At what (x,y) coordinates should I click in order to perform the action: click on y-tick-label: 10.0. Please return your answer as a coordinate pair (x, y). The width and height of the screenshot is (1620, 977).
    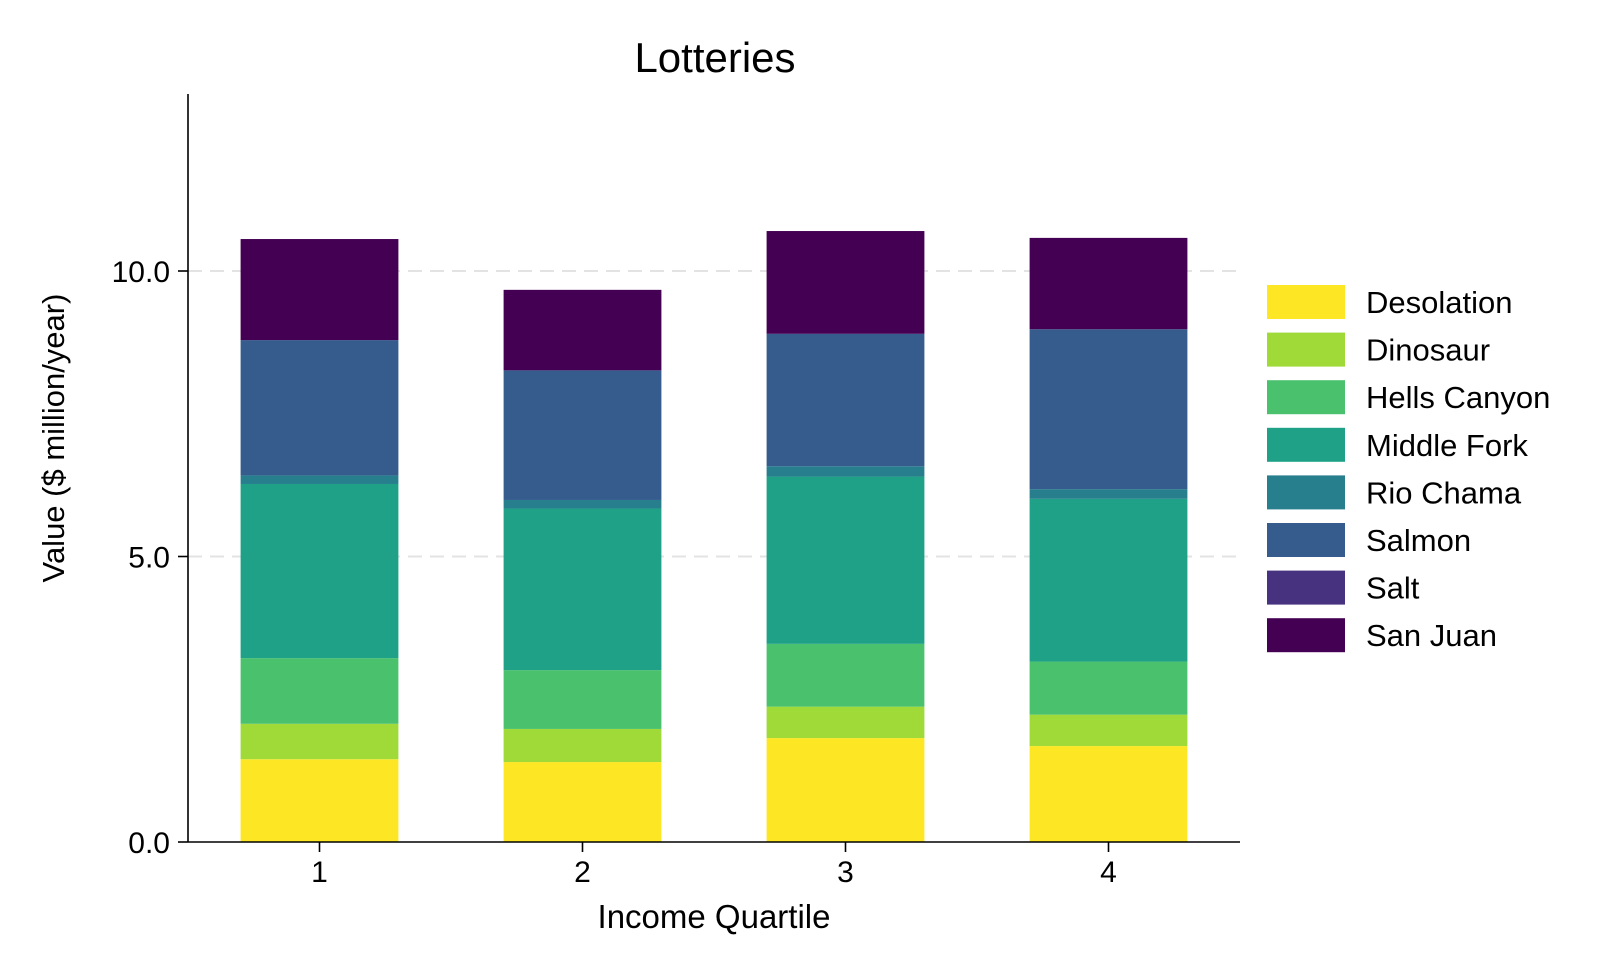
    Looking at the image, I should click on (141, 272).